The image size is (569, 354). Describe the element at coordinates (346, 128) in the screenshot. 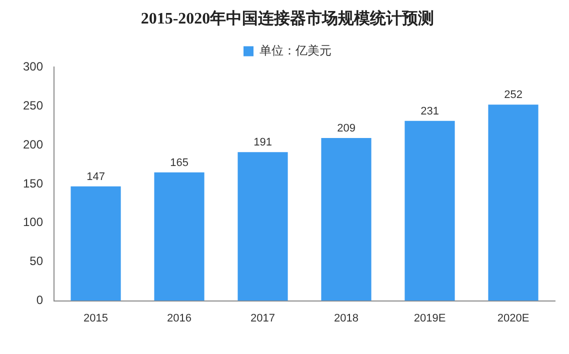

I see `data-label: 209` at that location.